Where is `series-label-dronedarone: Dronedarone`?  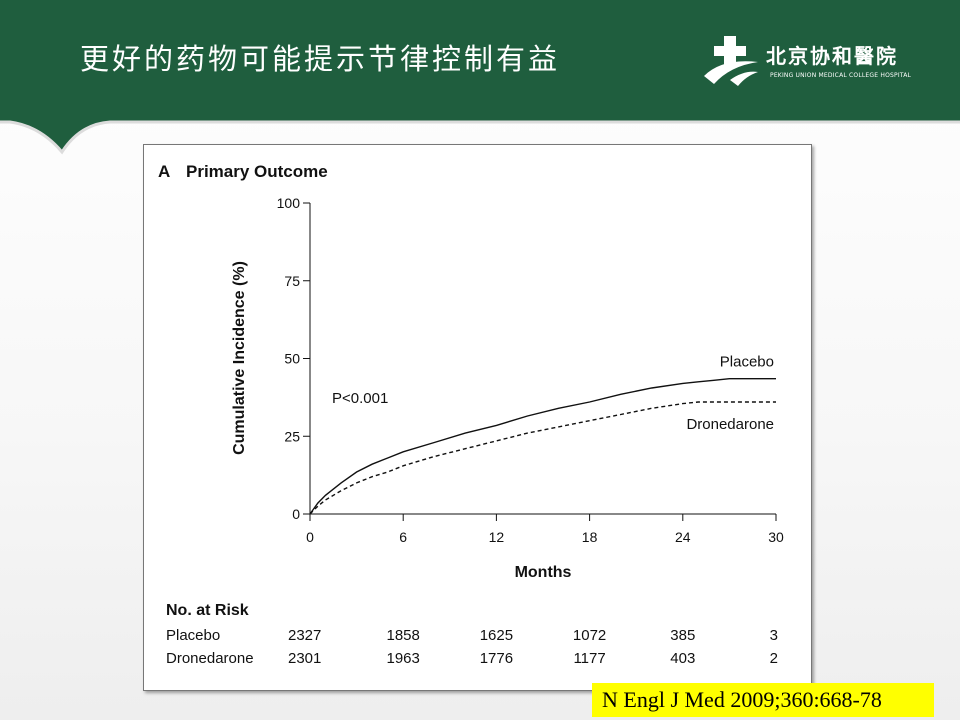
series-label-dronedarone: Dronedarone is located at coordinates (730, 424).